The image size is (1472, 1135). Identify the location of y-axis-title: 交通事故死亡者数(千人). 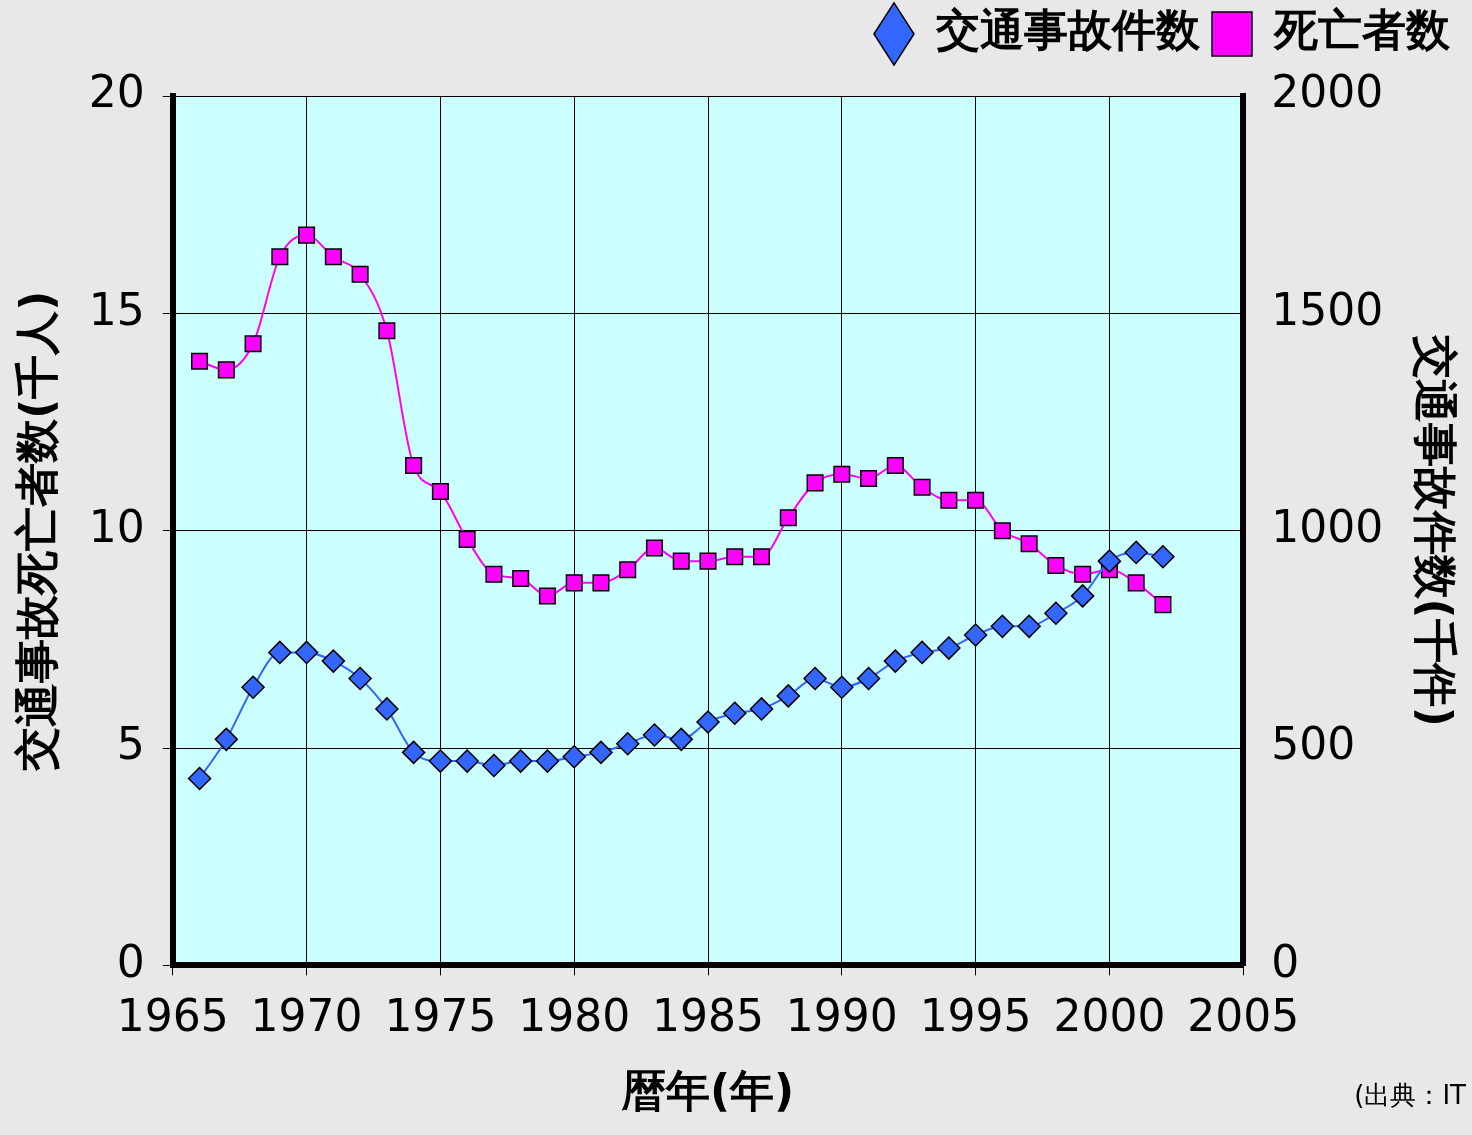
(36, 531).